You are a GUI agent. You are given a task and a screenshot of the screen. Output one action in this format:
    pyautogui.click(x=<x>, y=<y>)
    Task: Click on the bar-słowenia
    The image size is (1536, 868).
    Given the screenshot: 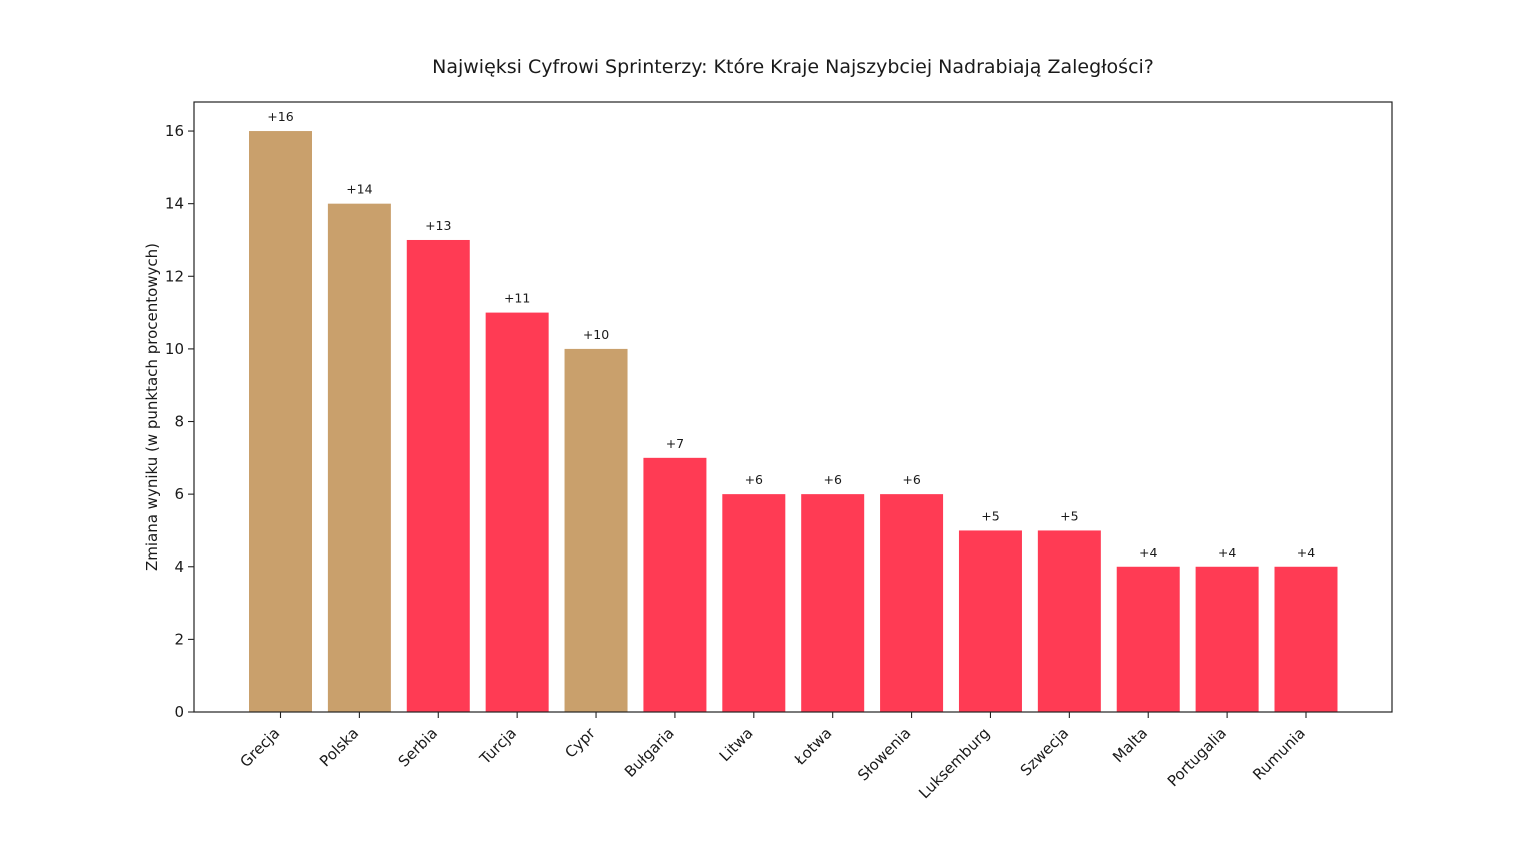 What is the action you would take?
    pyautogui.click(x=912, y=603)
    